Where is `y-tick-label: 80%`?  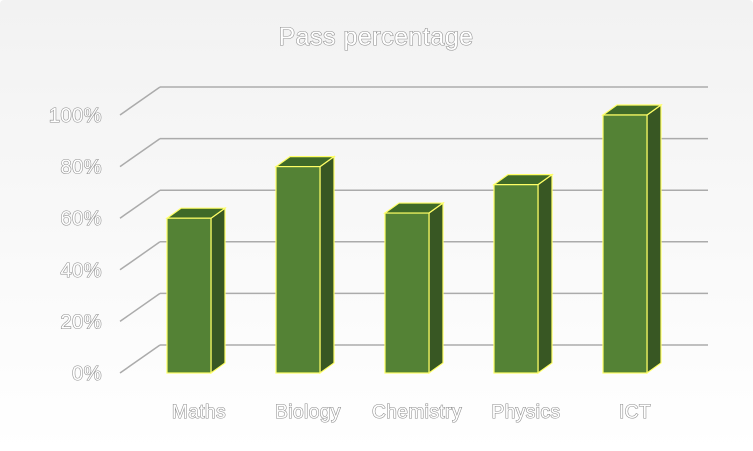 y-tick-label: 80% is located at coordinates (81, 168).